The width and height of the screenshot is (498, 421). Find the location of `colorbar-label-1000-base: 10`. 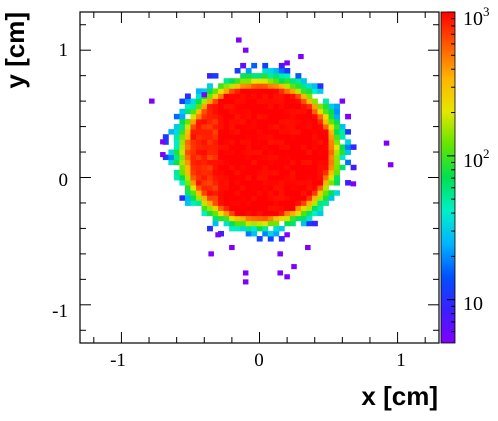

colorbar-label-1000-base: 10 is located at coordinates (473, 19).